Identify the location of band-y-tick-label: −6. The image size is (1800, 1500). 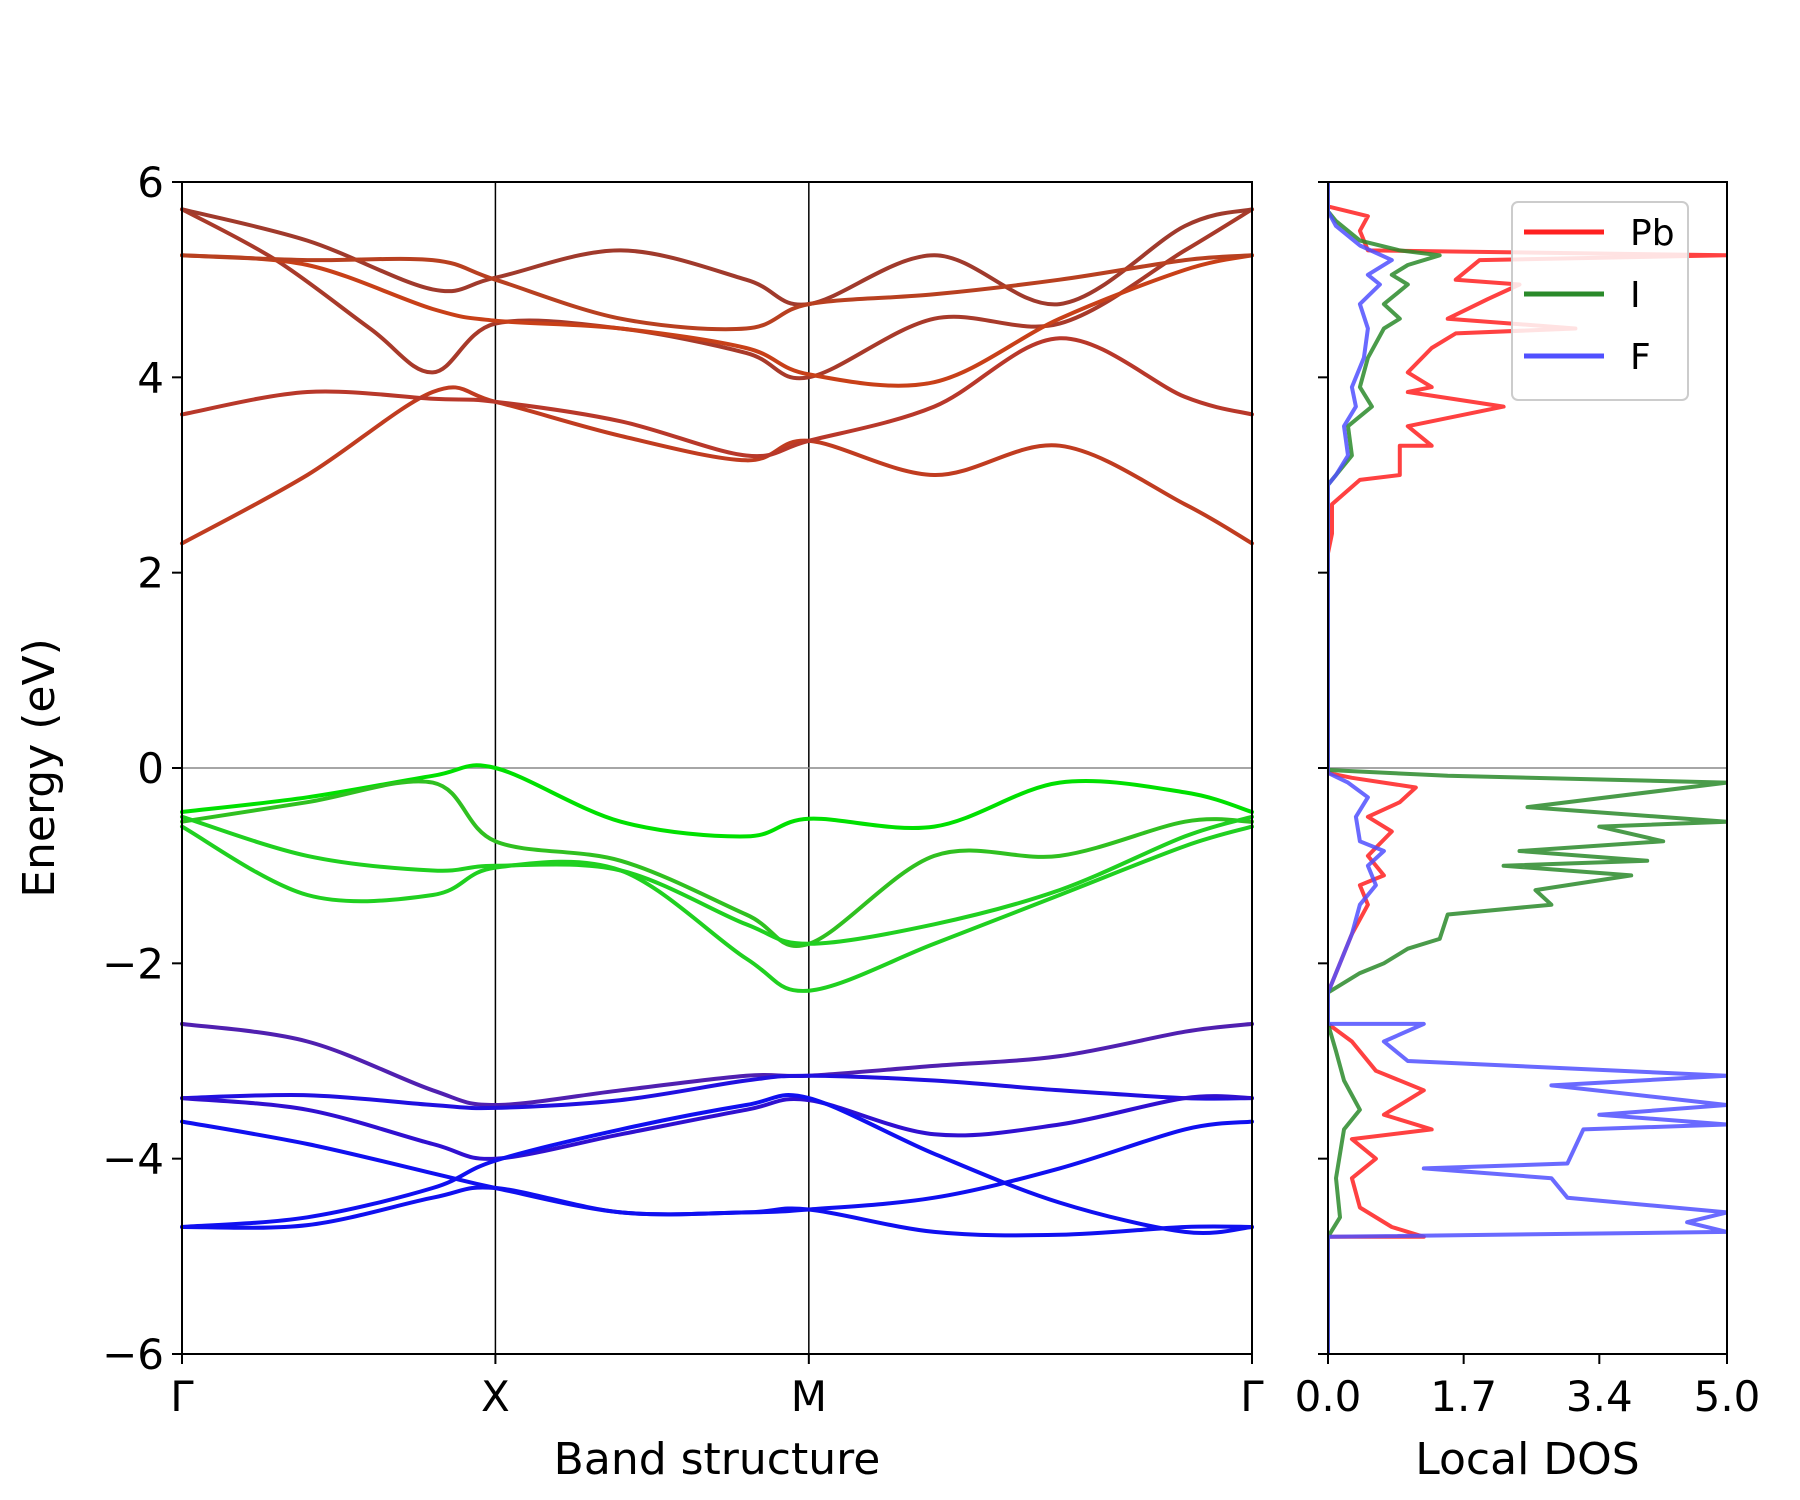
(133, 1354).